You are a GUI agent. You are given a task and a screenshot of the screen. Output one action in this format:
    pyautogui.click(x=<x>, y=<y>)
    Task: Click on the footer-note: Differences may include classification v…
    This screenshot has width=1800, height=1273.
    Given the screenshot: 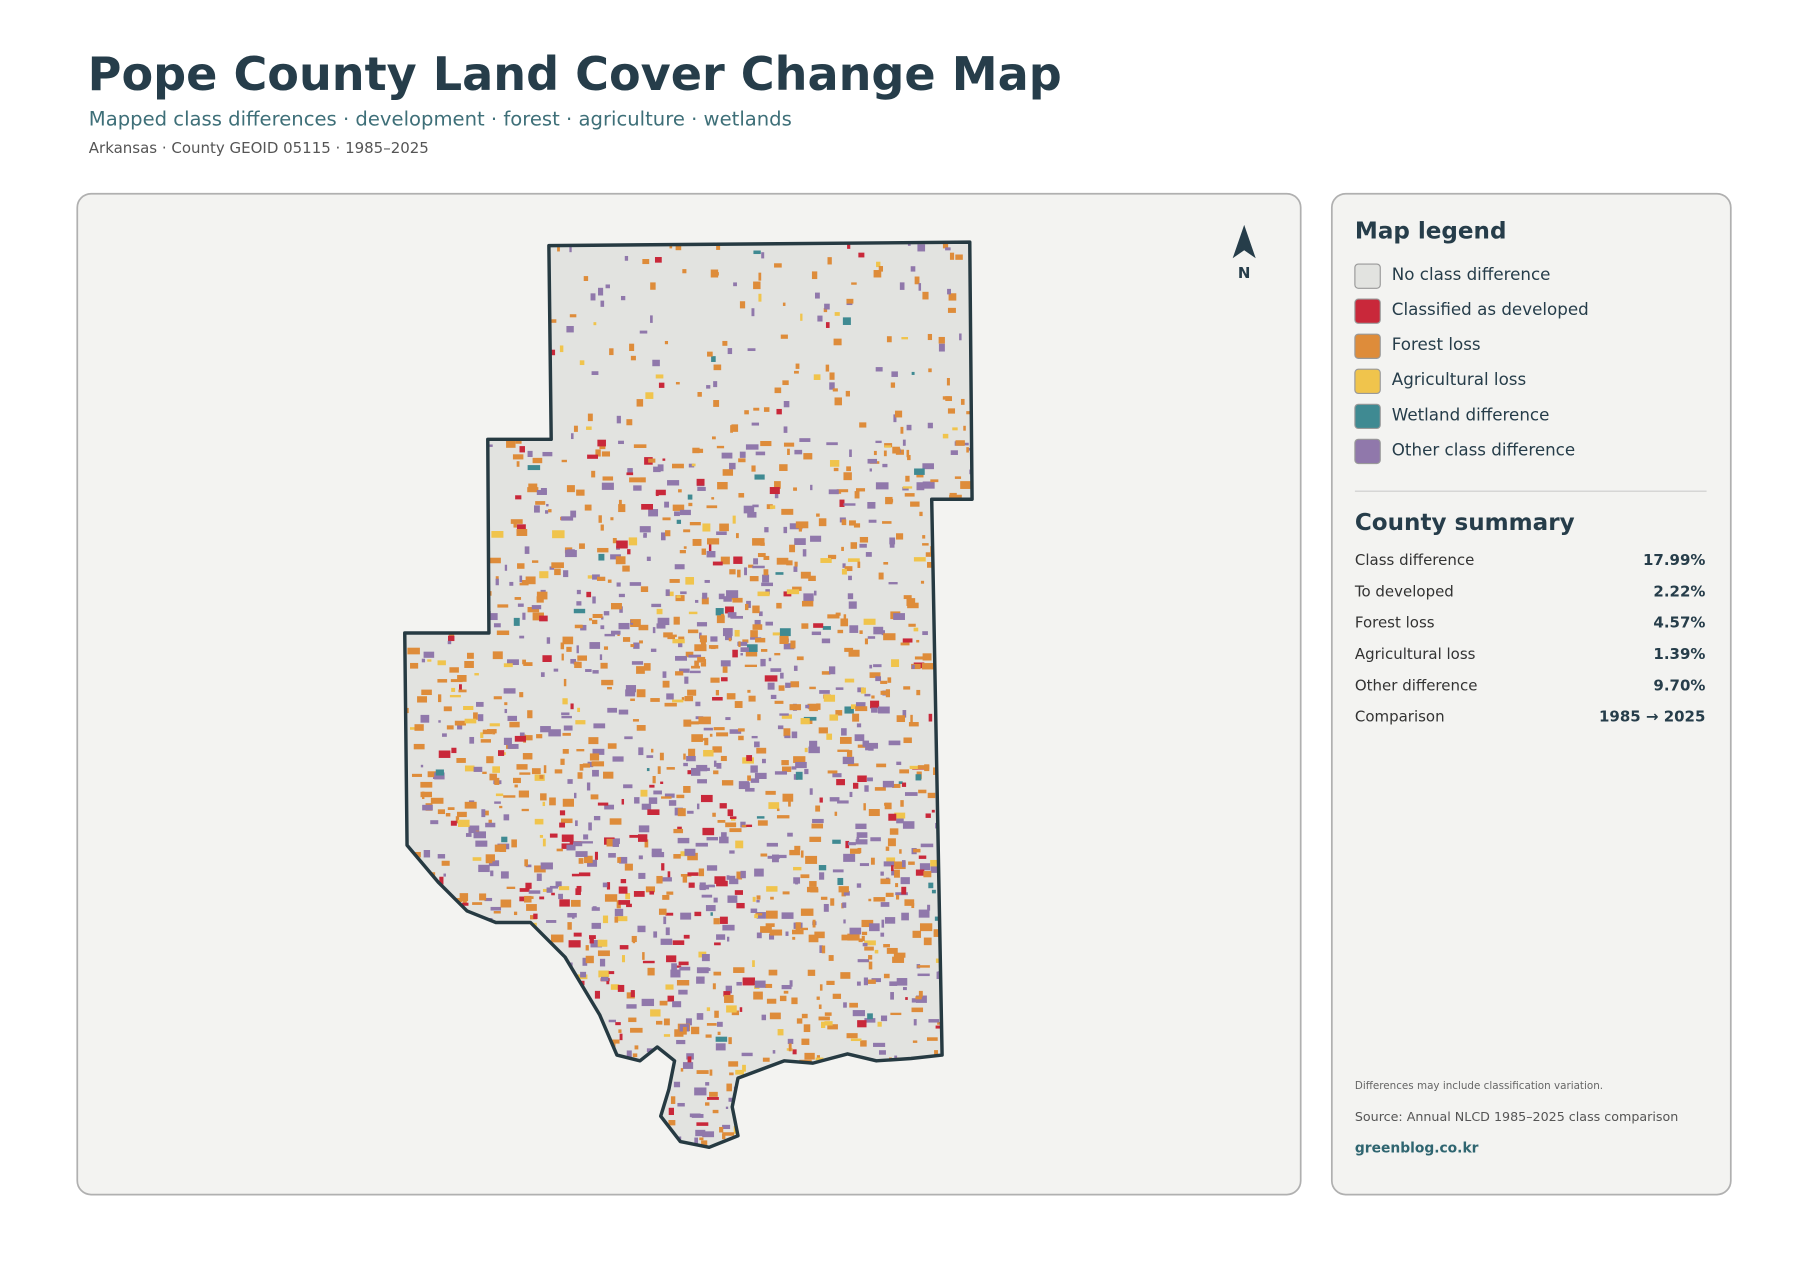 What is the action you would take?
    pyautogui.click(x=1479, y=1086)
    